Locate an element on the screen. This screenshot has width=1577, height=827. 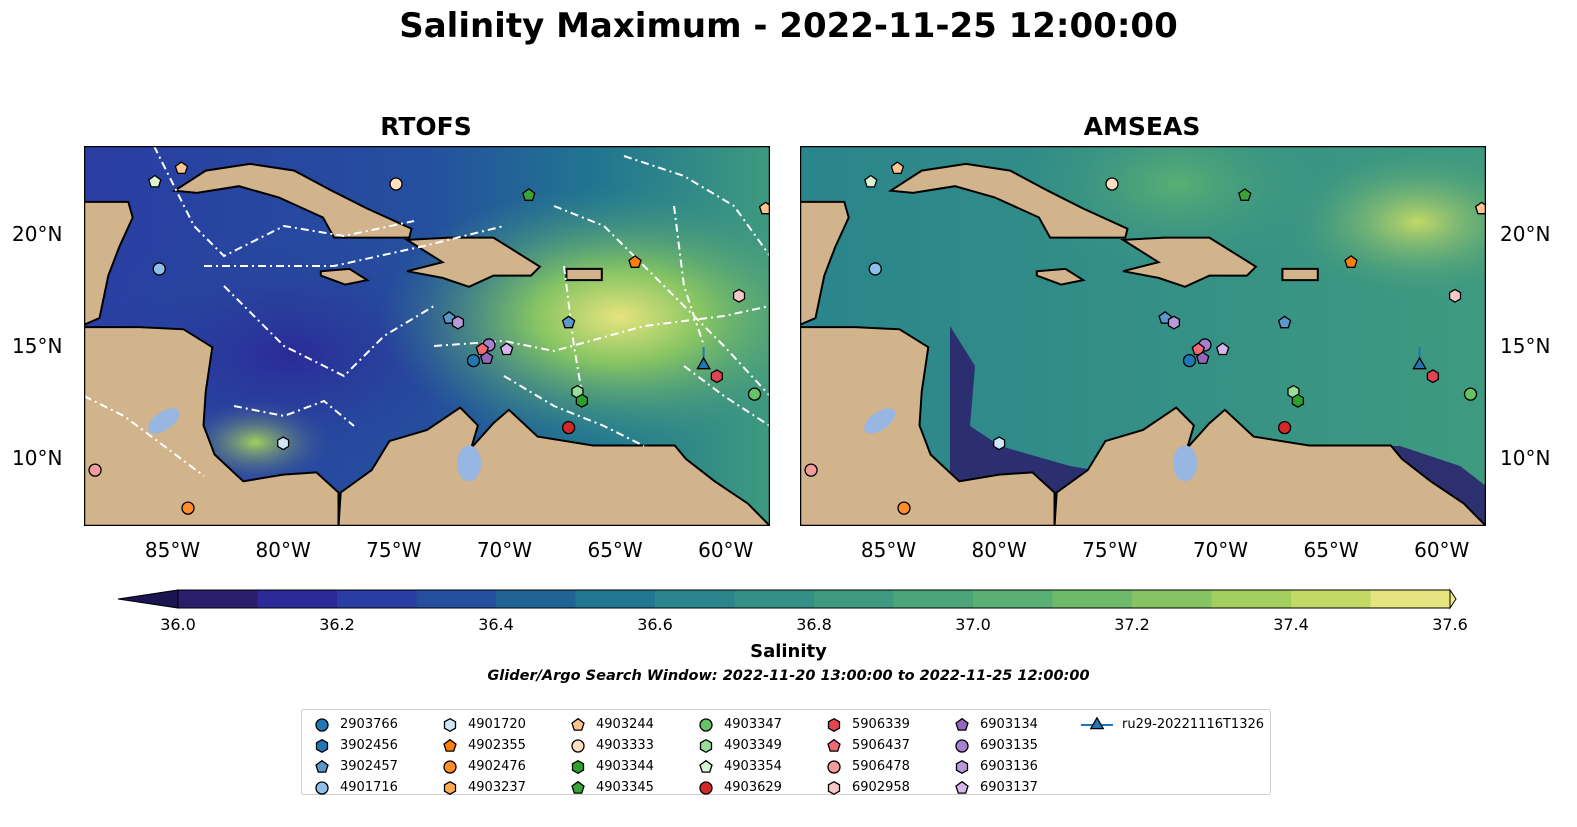
legend-item: 4902476 is located at coordinates (483, 766).